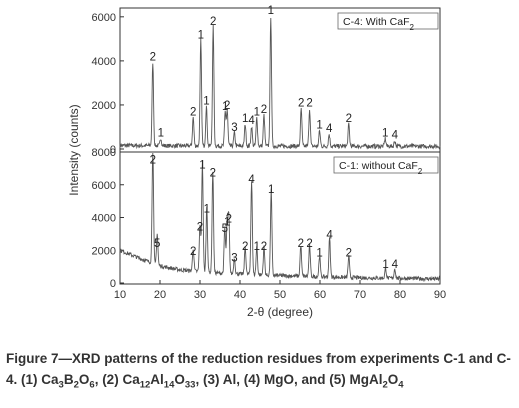 The width and height of the screenshot is (519, 408). What do you see at coordinates (104, 153) in the screenshot?
I see `y-tick-label: 8000` at bounding box center [104, 153].